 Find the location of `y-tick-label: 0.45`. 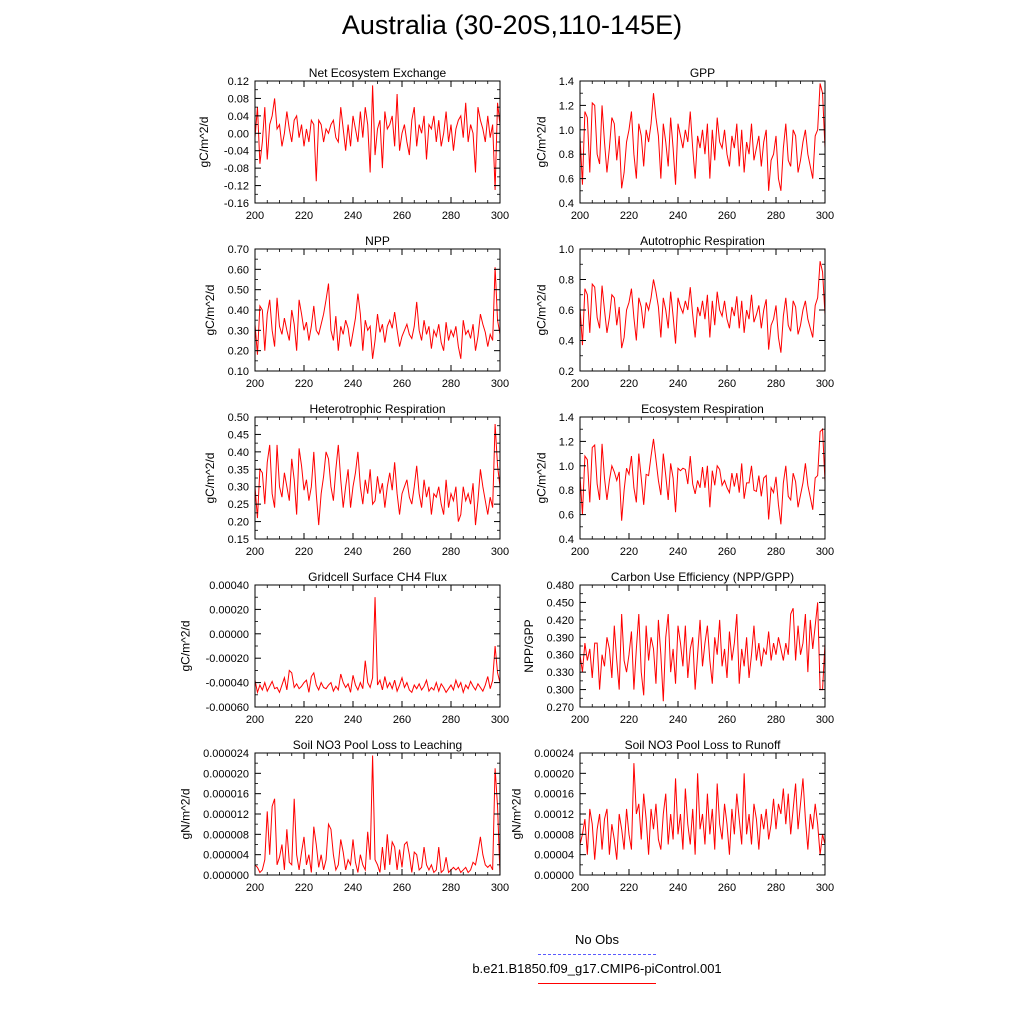

y-tick-label: 0.45 is located at coordinates (238, 435).